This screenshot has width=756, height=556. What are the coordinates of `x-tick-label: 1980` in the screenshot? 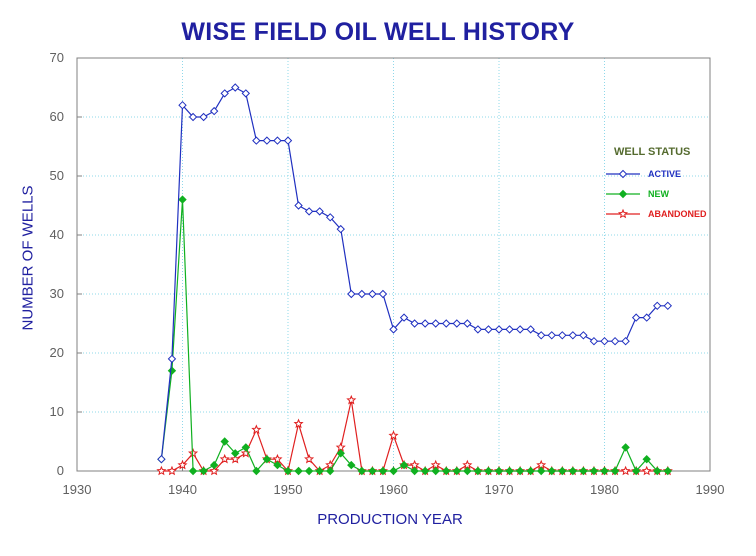 It's located at (604, 489).